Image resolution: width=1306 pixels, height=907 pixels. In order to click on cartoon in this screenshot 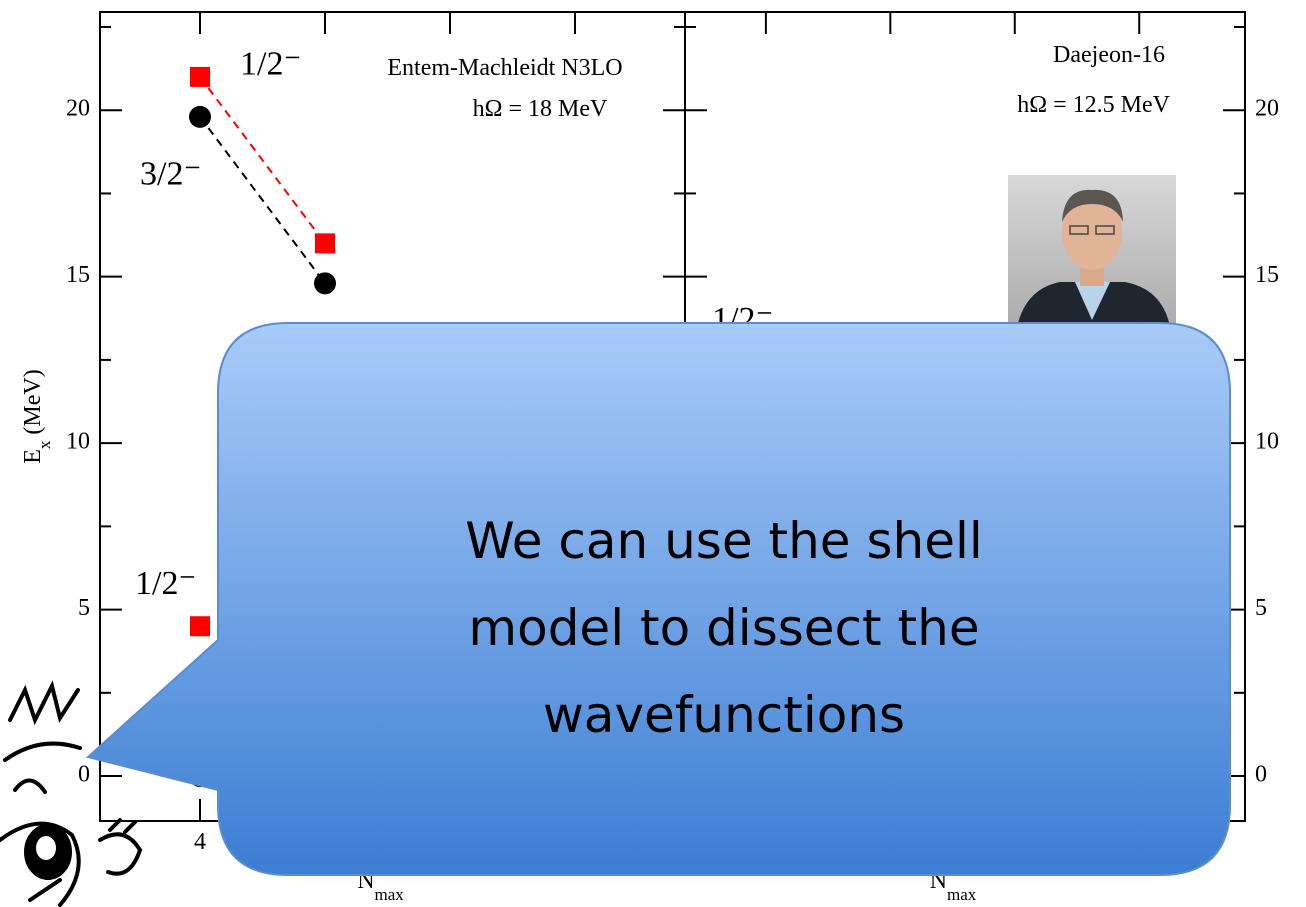, I will do `click(71, 793)`.